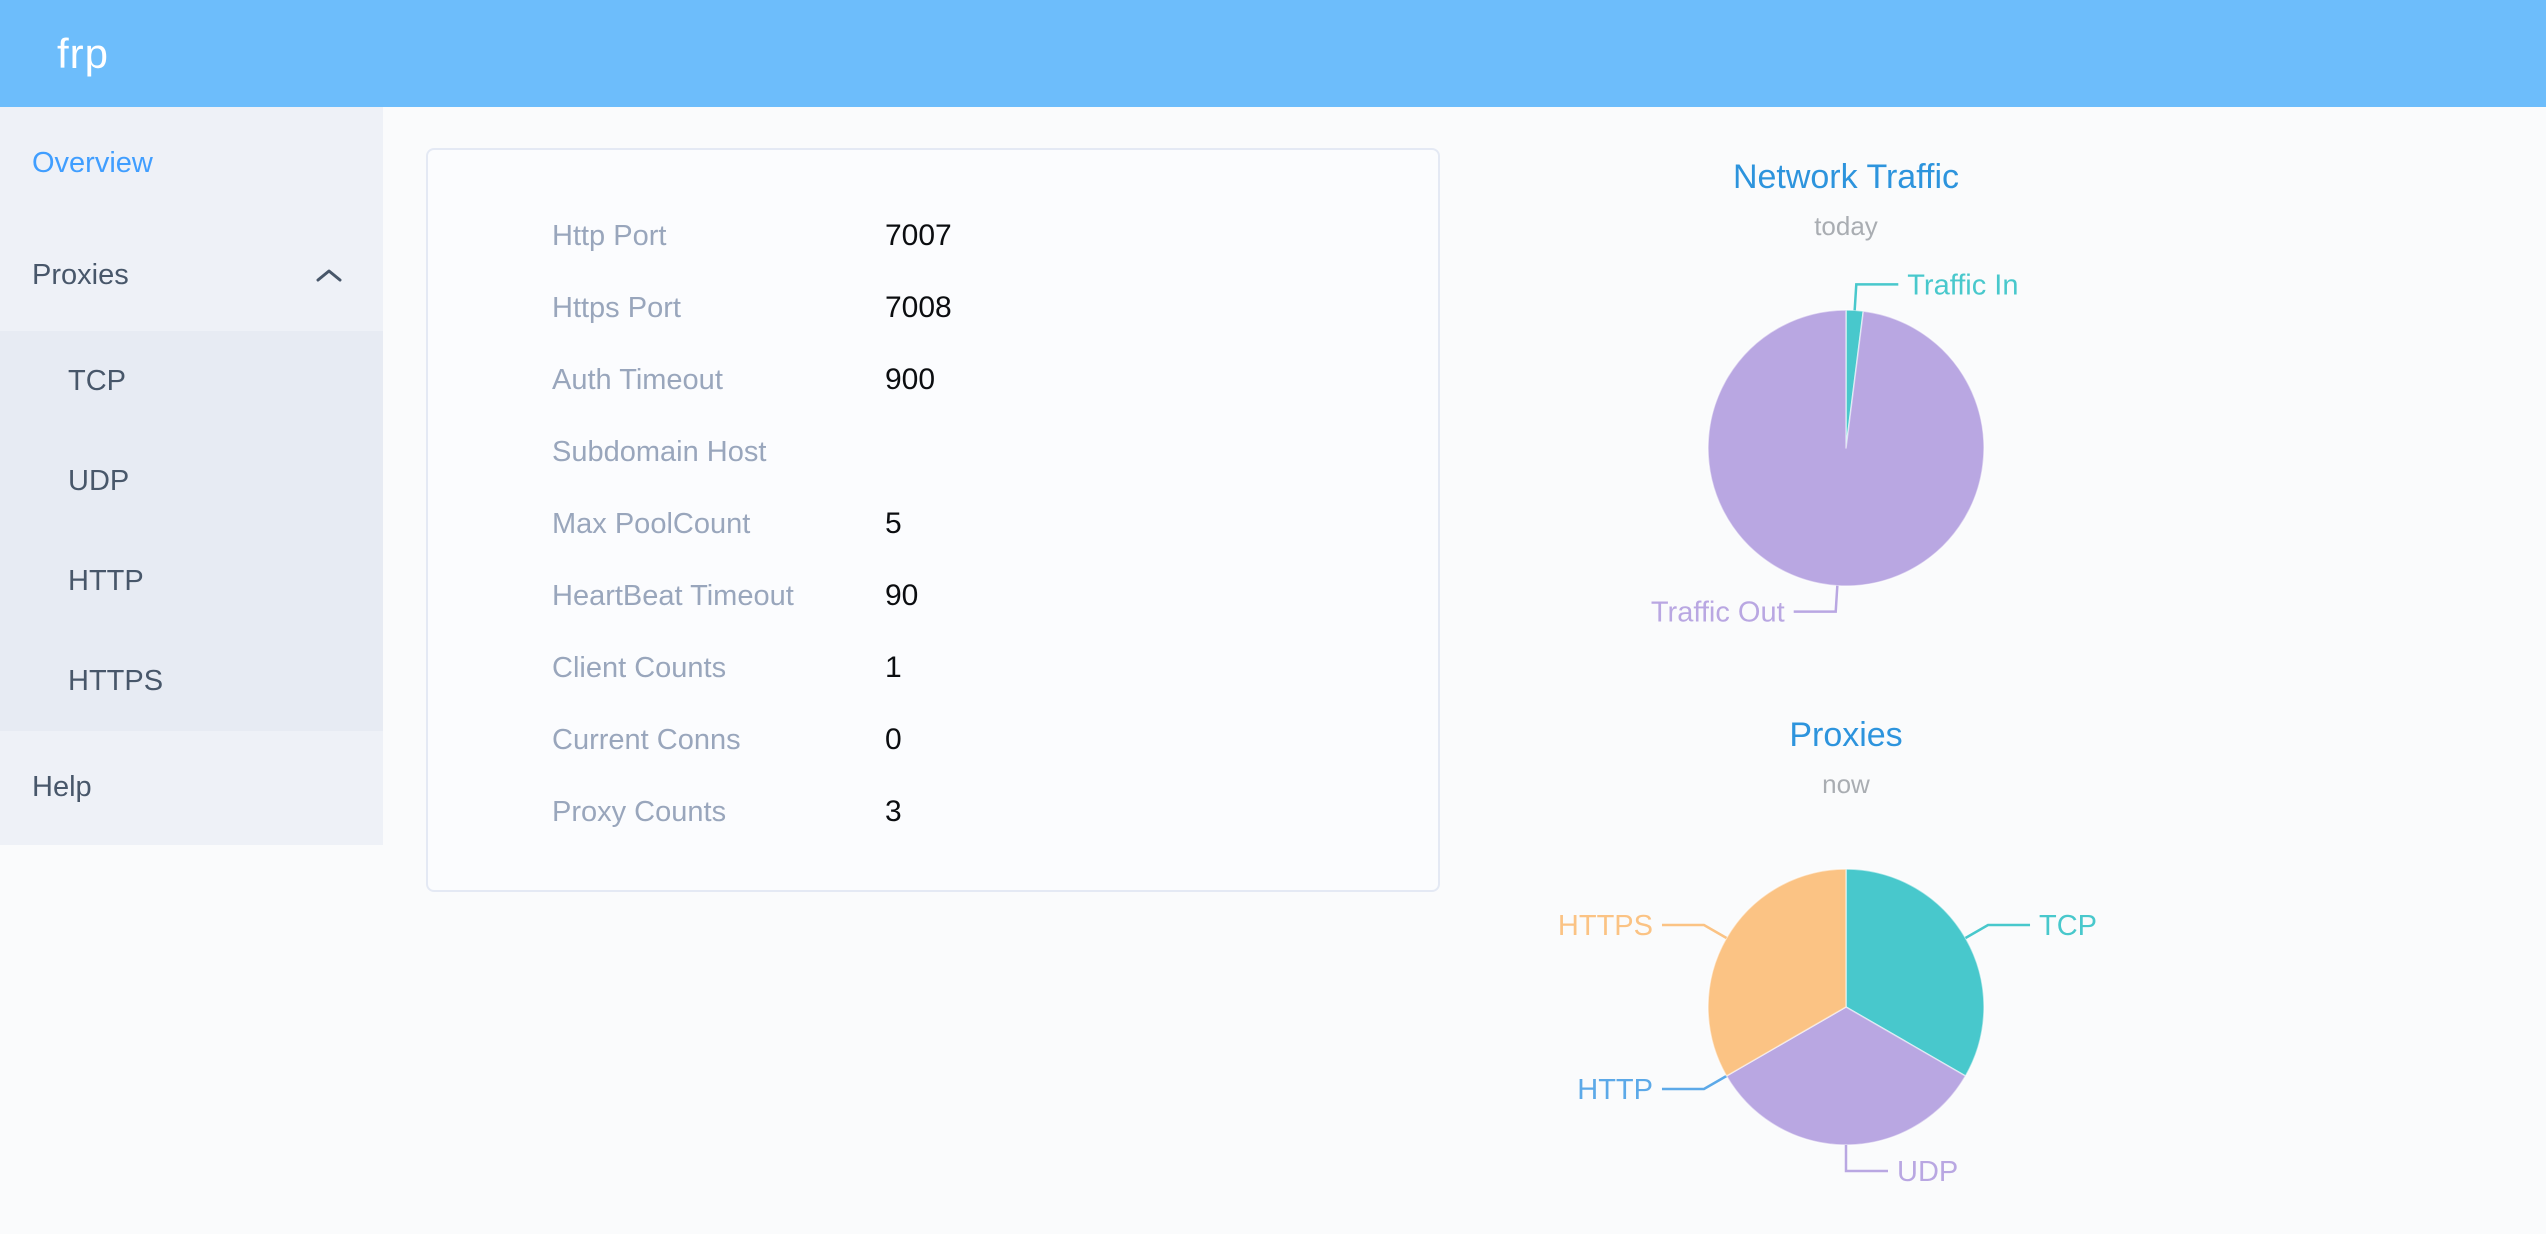 The height and width of the screenshot is (1234, 2546). What do you see at coordinates (933, 668) in the screenshot?
I see `info-row: Client Counts 1` at bounding box center [933, 668].